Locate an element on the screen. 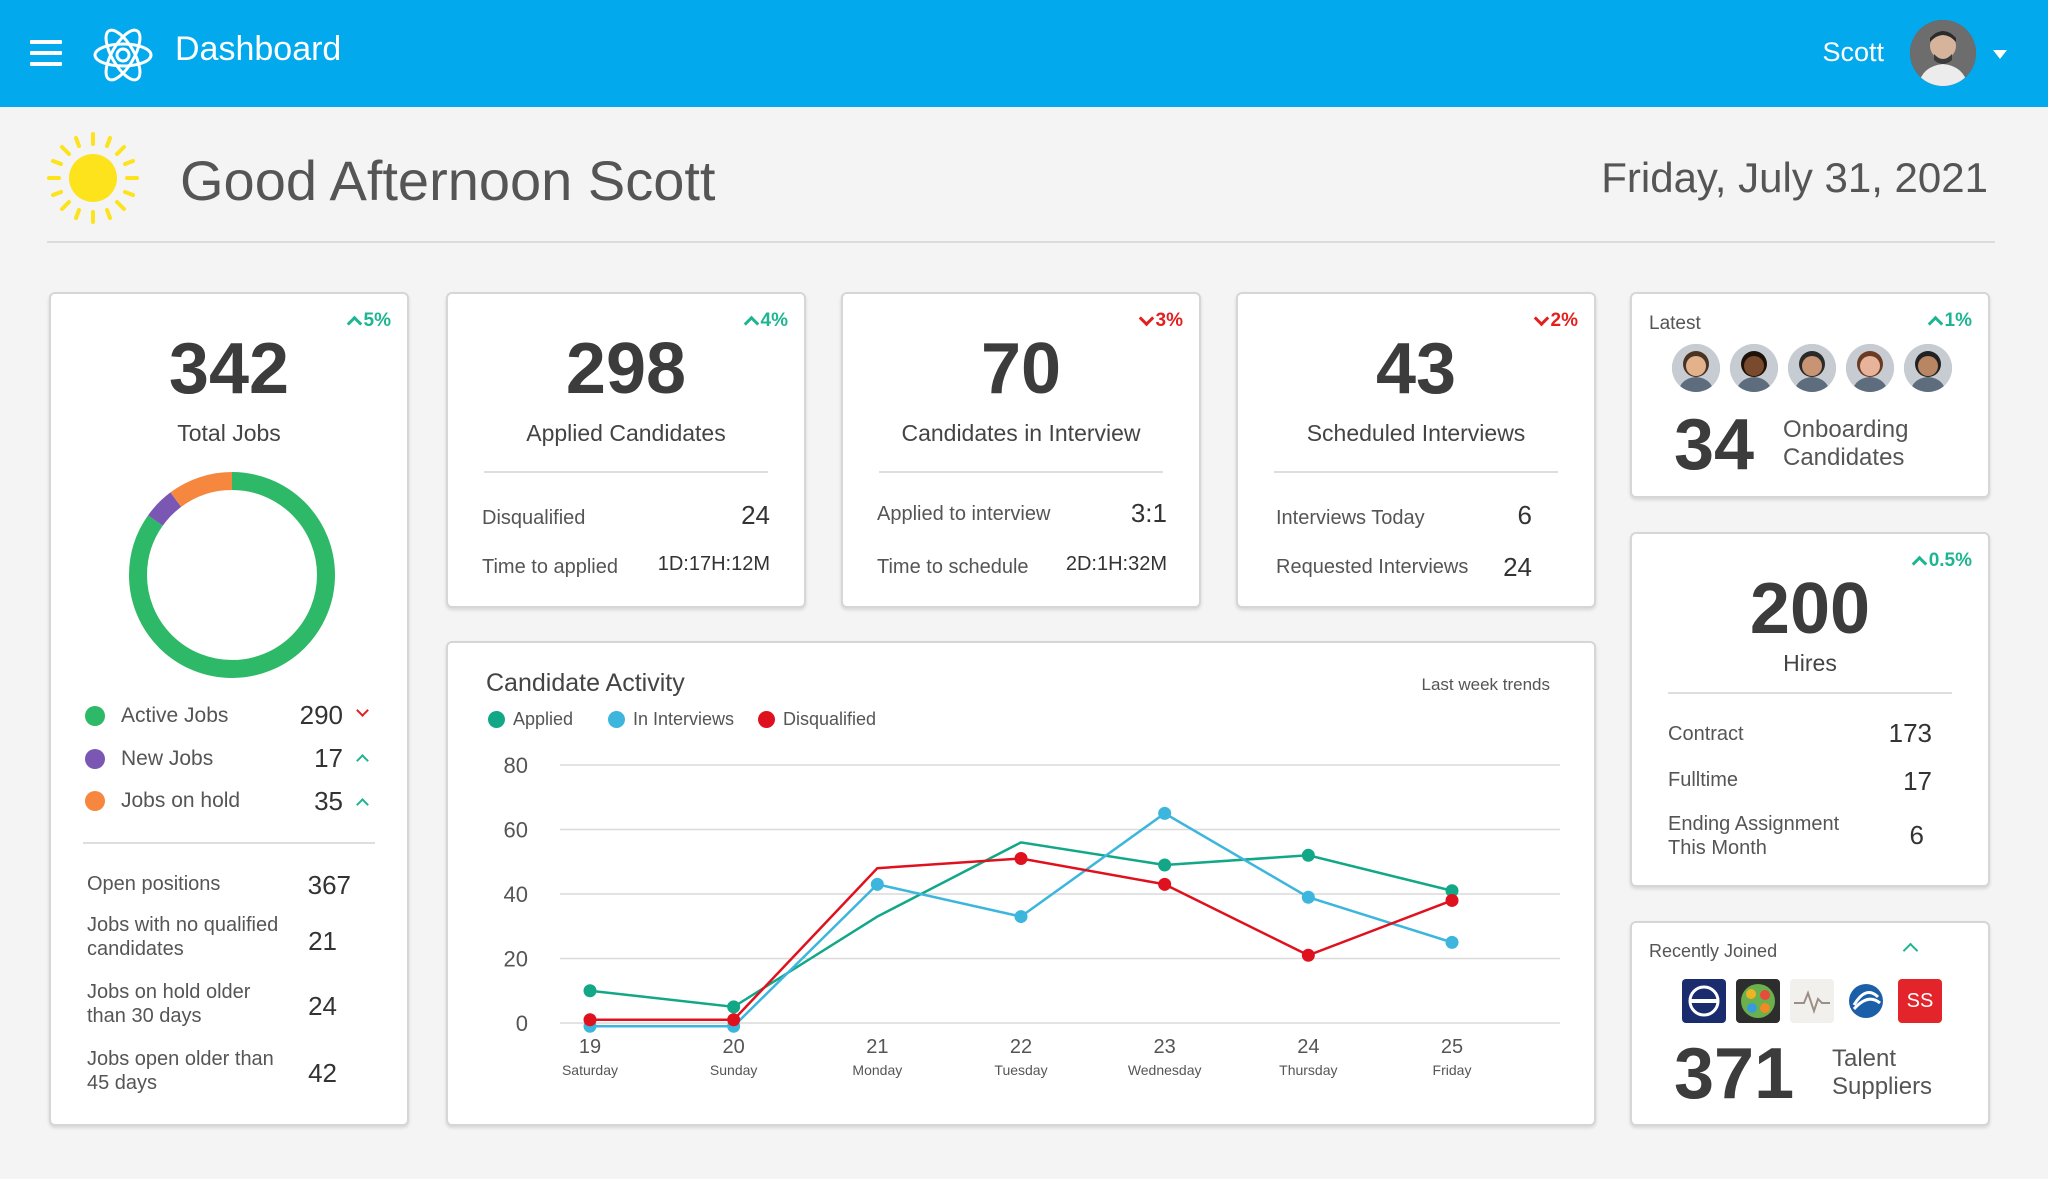  new-jobs-label: New Jobs is located at coordinates (167, 758).